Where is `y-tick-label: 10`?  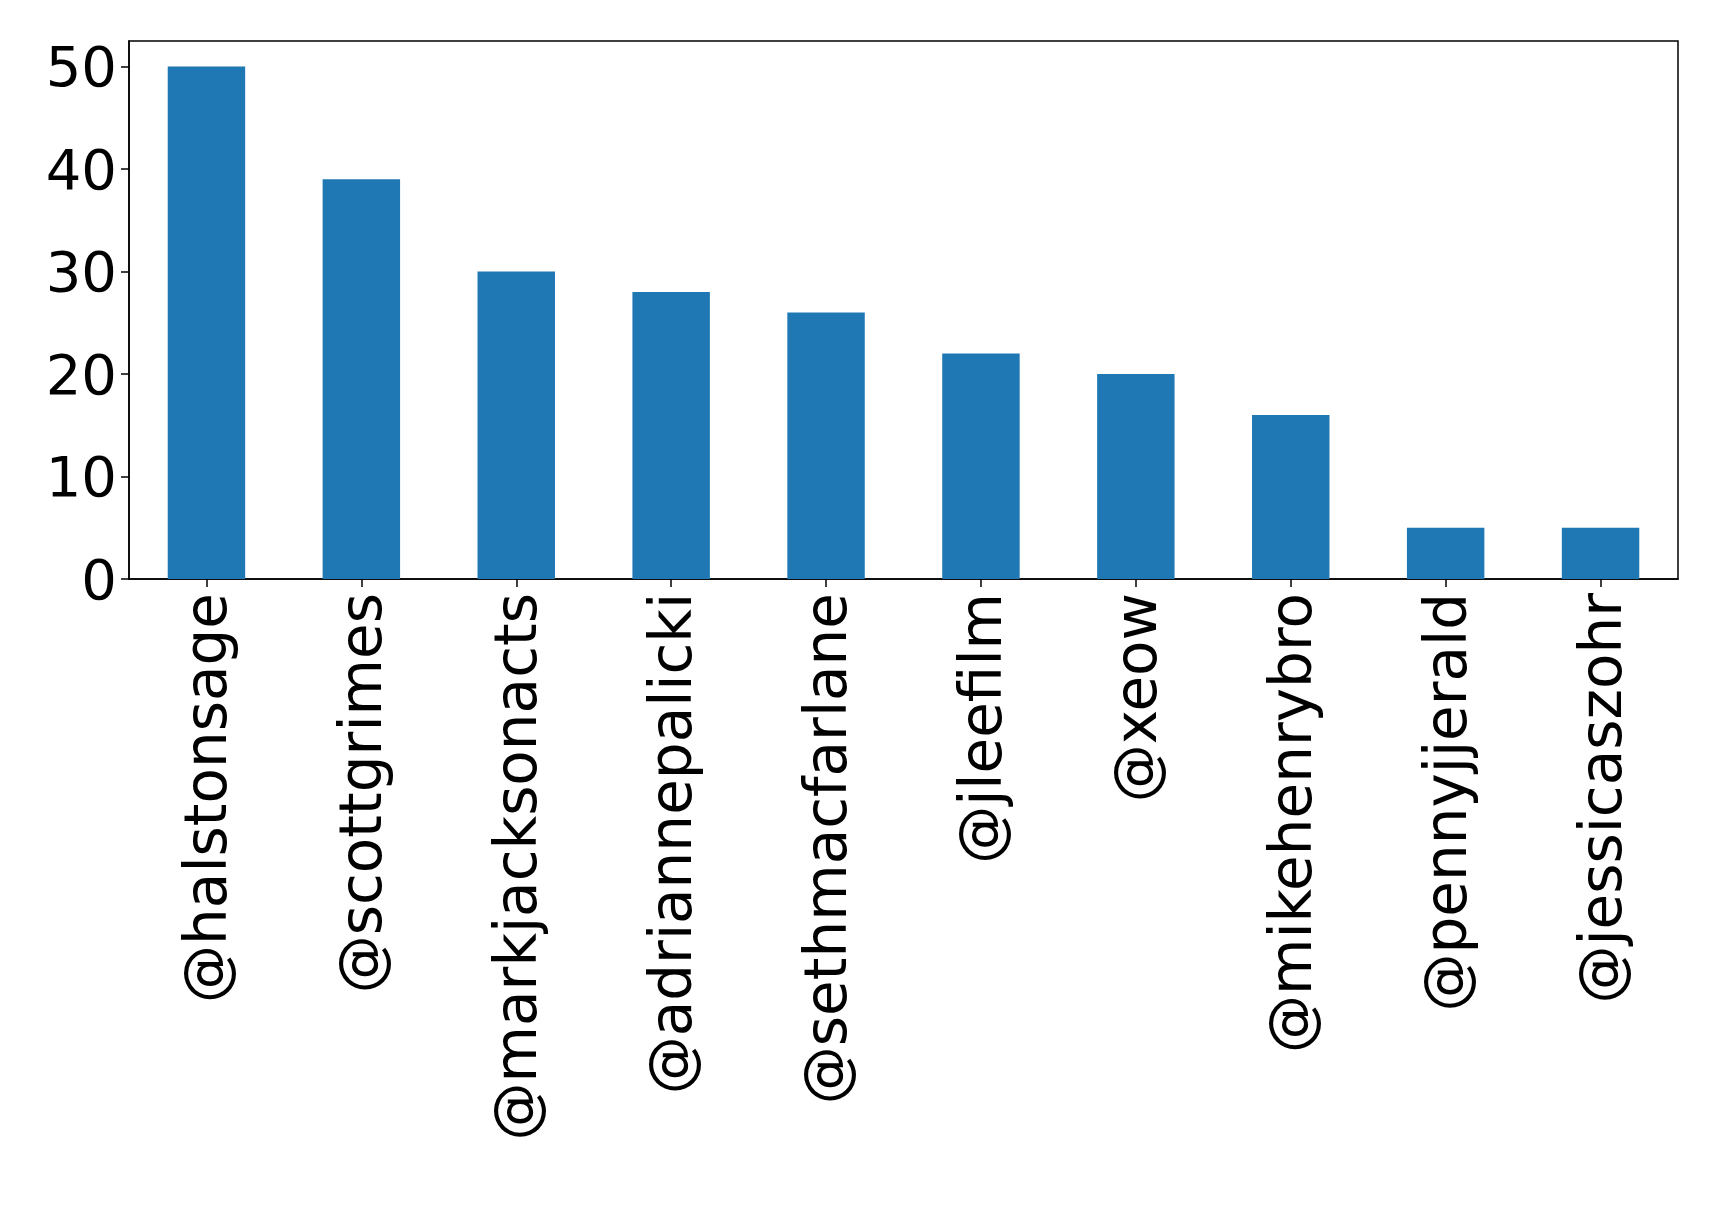 y-tick-label: 10 is located at coordinates (81, 477).